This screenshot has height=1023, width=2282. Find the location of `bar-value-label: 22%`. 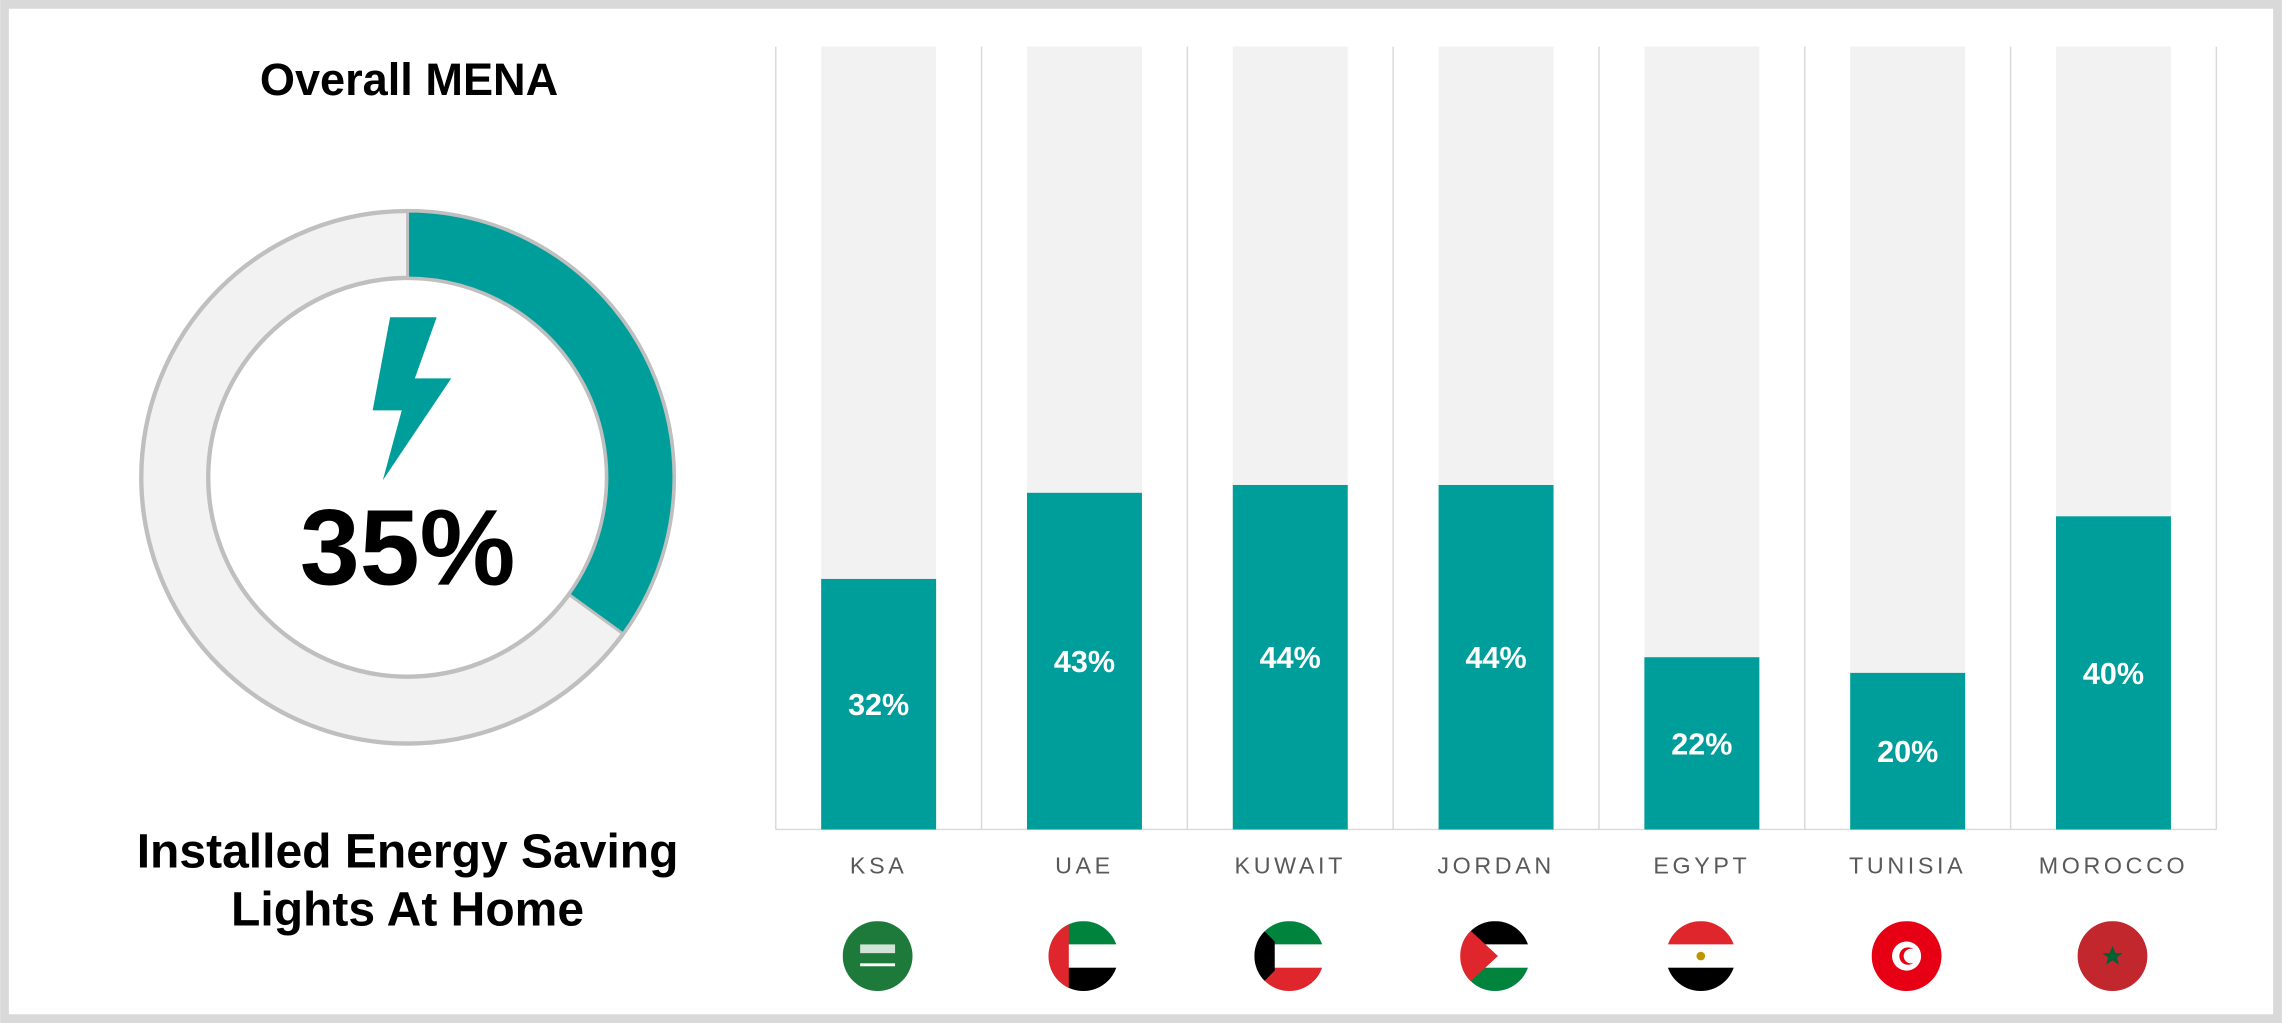

bar-value-label: 22% is located at coordinates (1701, 744).